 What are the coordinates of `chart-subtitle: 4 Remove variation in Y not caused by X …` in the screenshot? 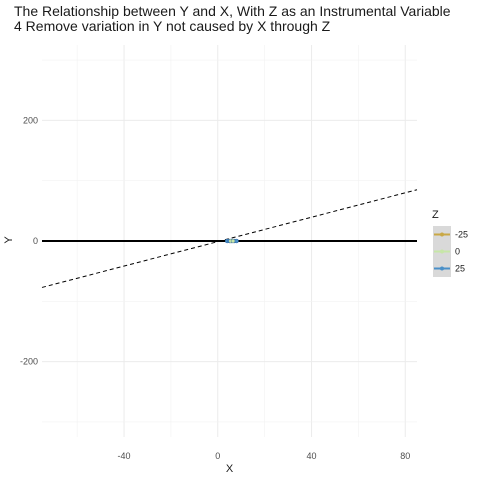 It's located at (172, 26).